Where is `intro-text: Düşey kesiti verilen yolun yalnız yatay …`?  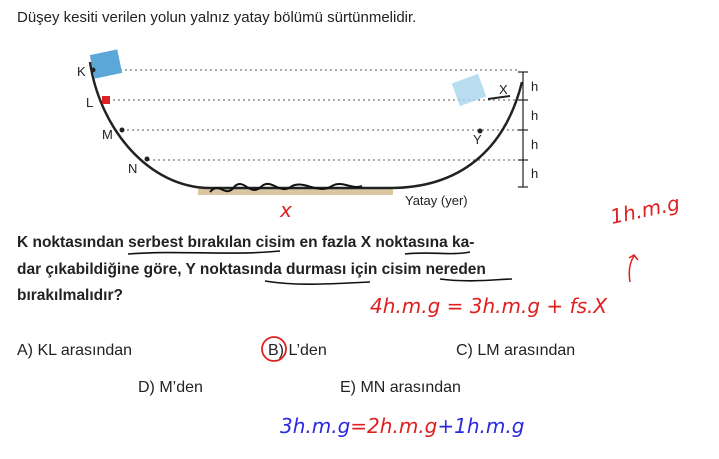 intro-text: Düşey kesiti verilen yolun yalnız yatay … is located at coordinates (216, 17).